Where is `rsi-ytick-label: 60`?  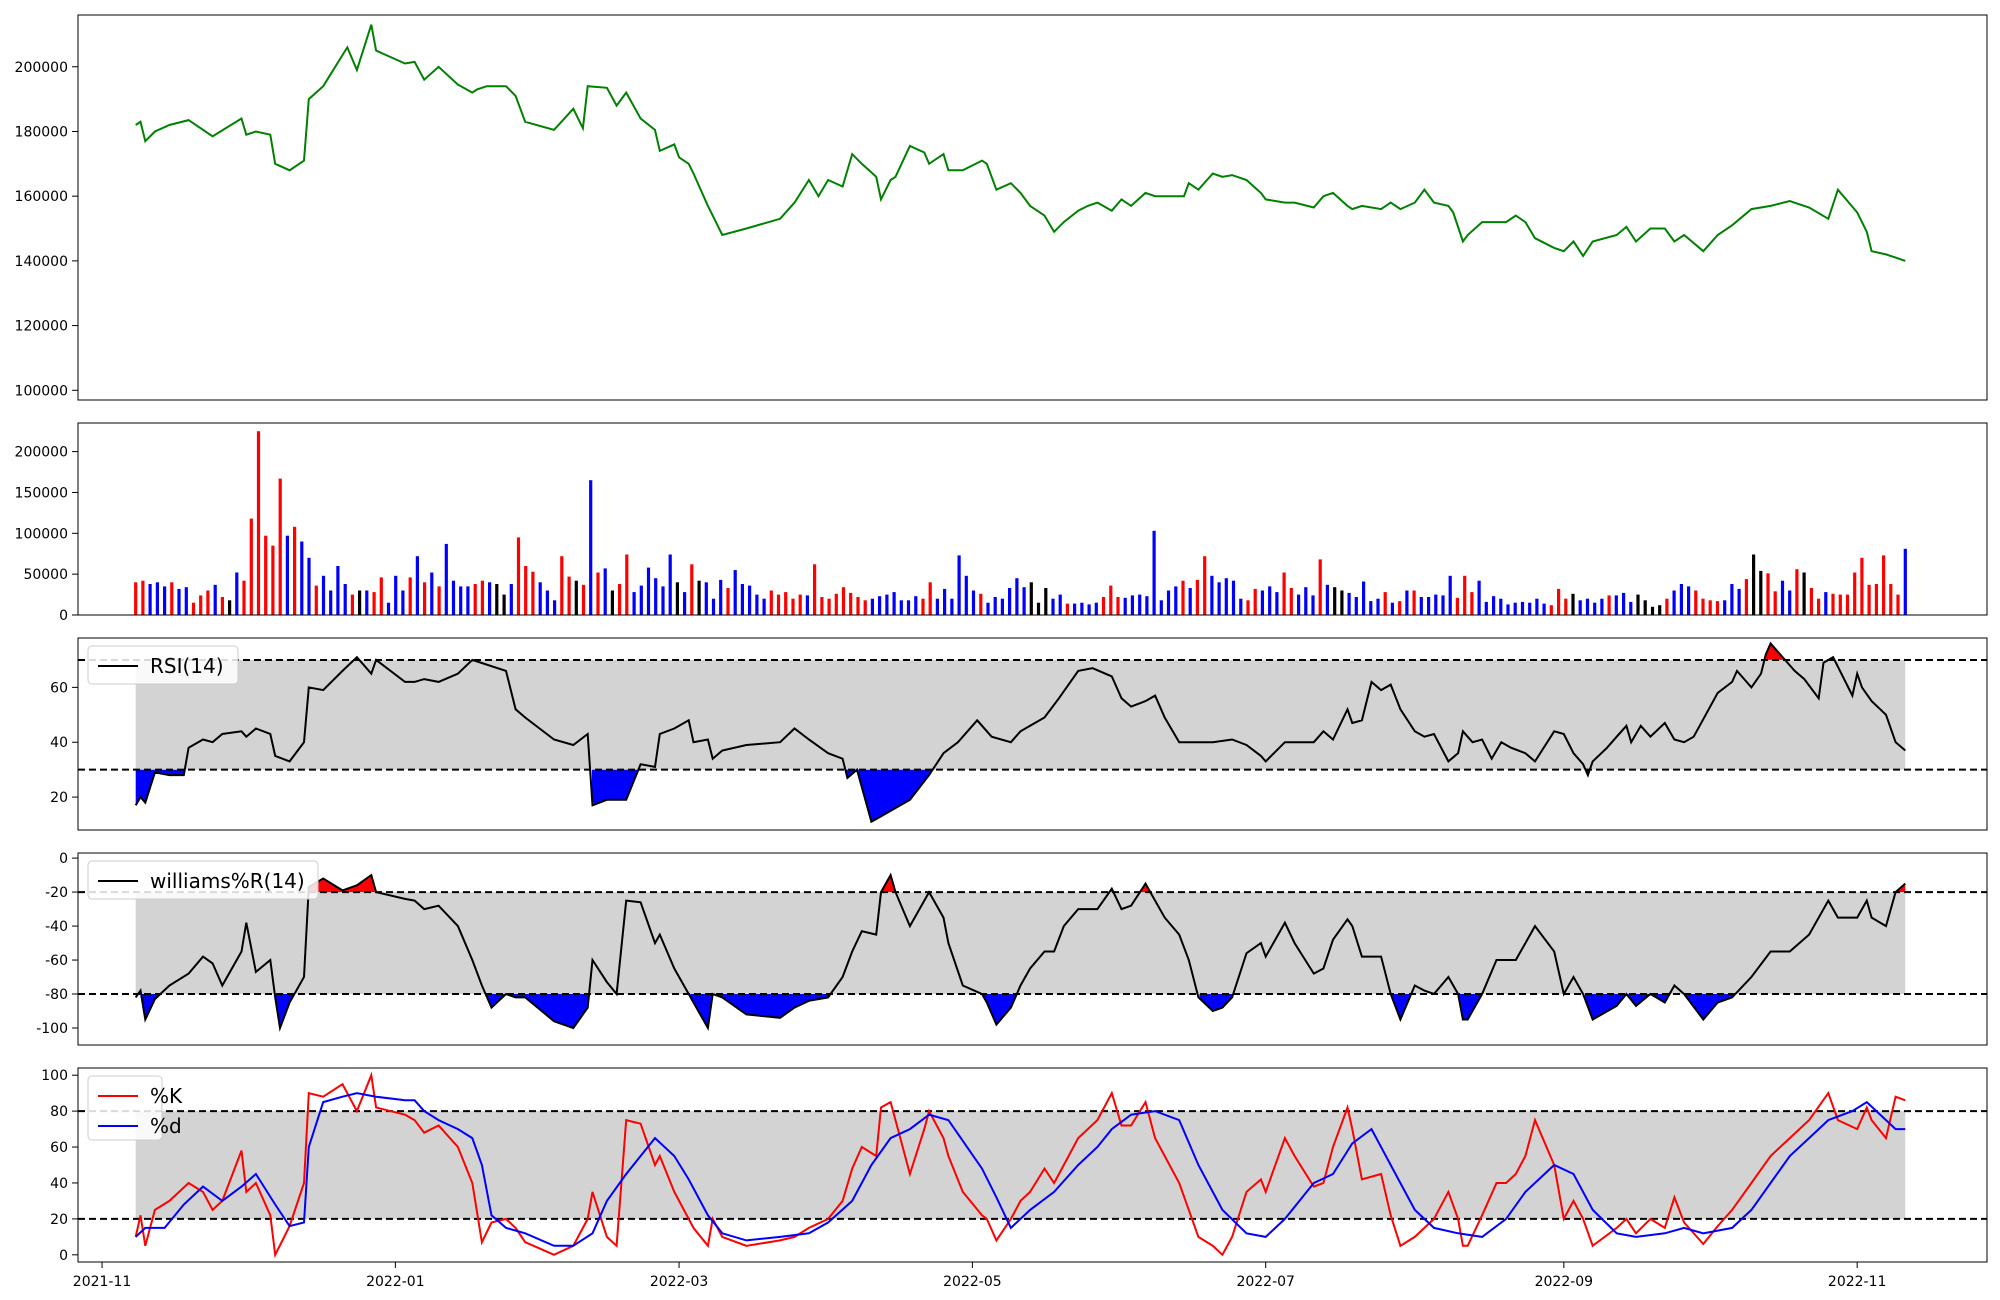
rsi-ytick-label: 60 is located at coordinates (59, 688).